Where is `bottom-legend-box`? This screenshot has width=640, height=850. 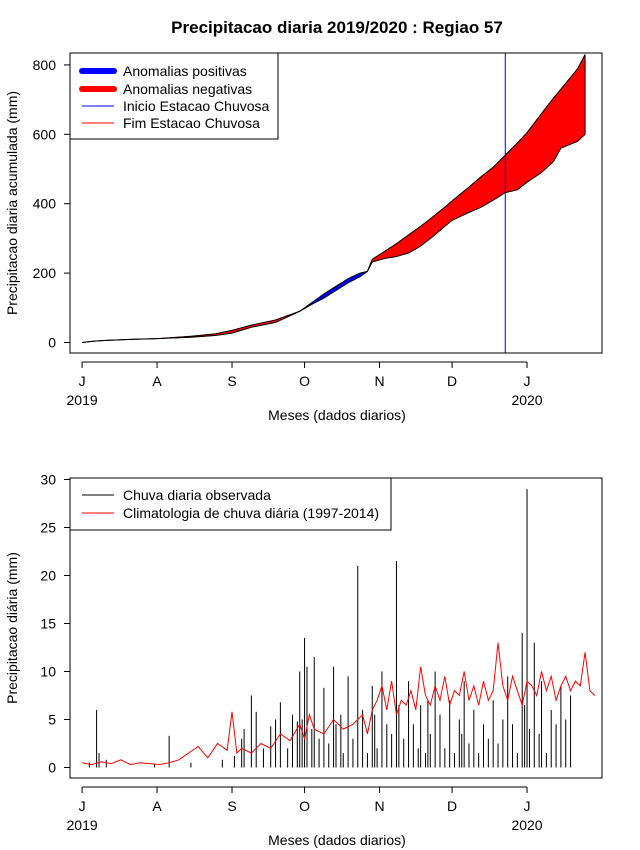
bottom-legend-box is located at coordinates (230, 504).